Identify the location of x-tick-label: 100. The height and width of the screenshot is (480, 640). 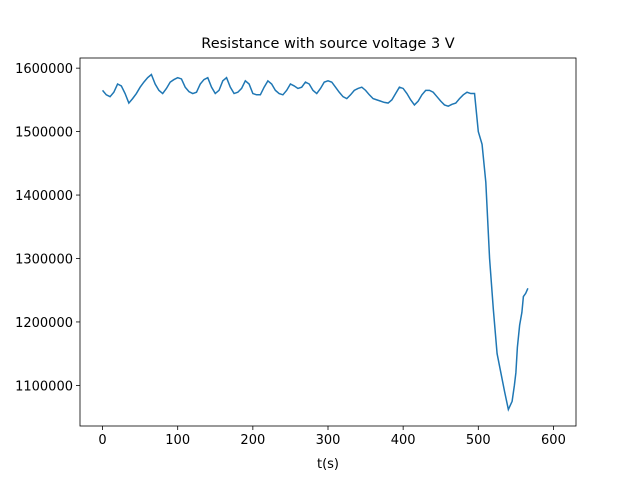
(177, 440).